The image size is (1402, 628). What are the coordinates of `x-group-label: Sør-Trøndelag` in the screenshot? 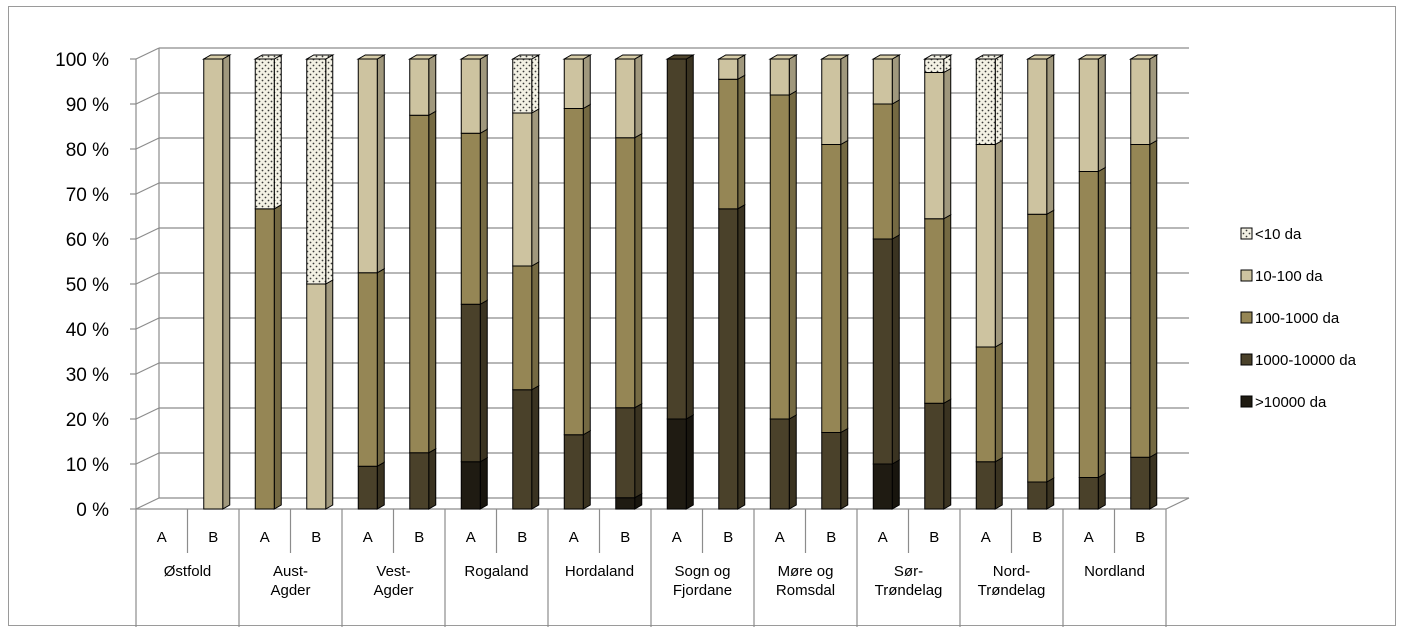 It's located at (909, 581).